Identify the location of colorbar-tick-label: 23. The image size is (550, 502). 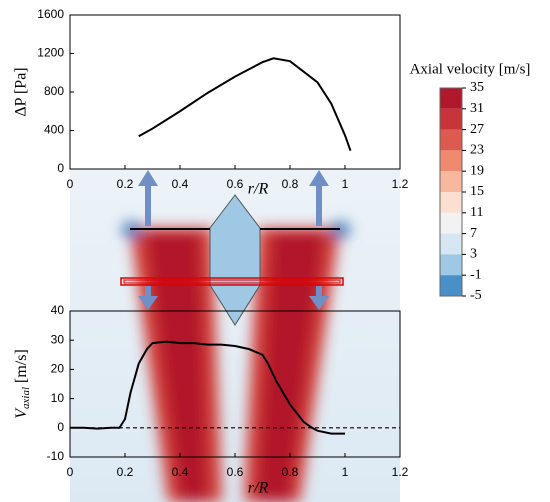
(477, 150).